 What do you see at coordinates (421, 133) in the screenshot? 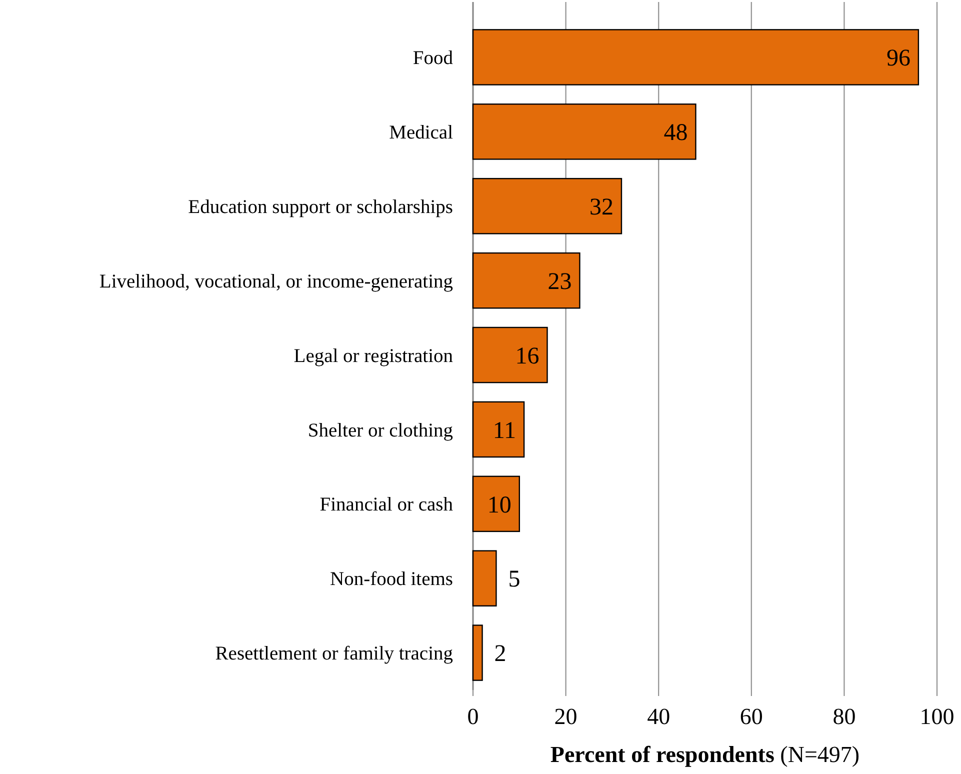
I see `y-tick-label: Medical` at bounding box center [421, 133].